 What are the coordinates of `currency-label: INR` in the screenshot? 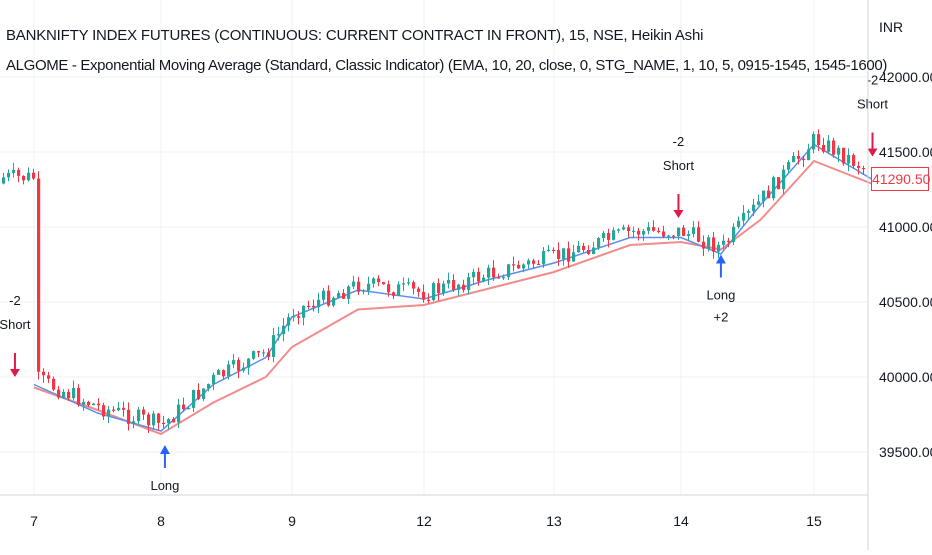 It's located at (891, 27).